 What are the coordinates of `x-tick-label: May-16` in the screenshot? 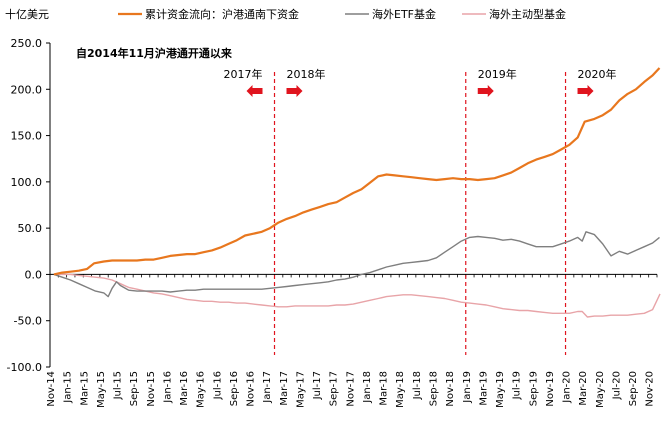 It's located at (201, 389).